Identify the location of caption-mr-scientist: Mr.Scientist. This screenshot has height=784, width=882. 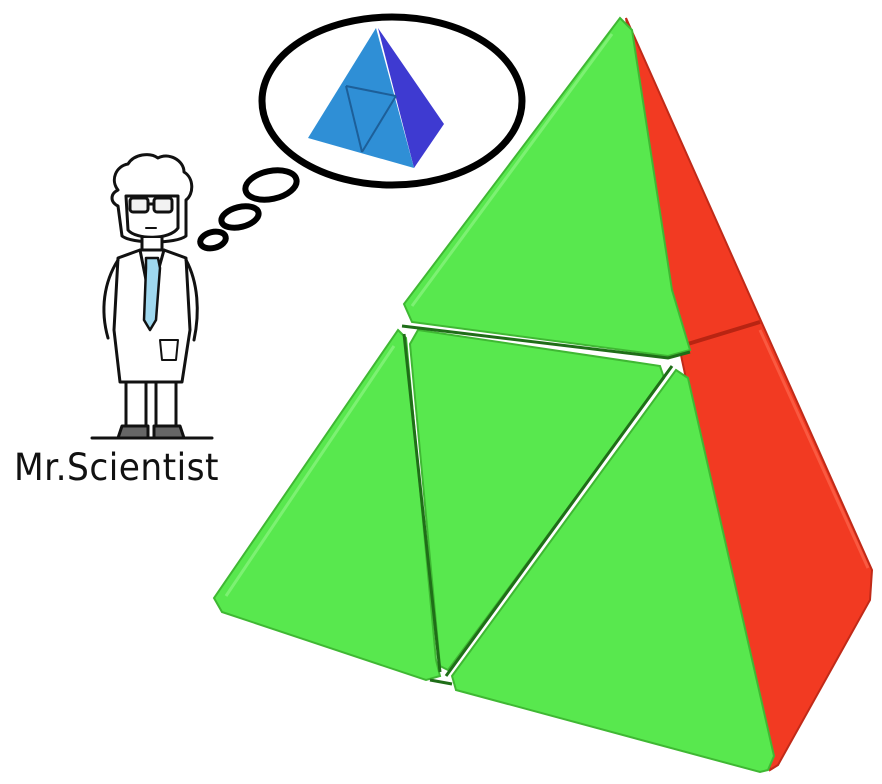
(116, 467).